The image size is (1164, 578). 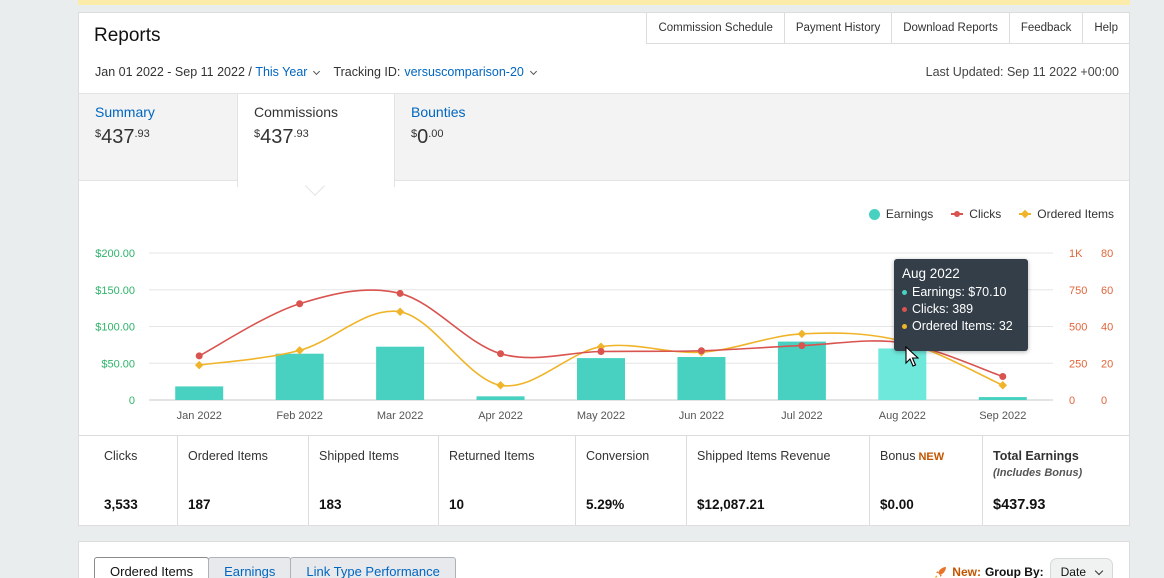 What do you see at coordinates (152, 567) in the screenshot?
I see `tab-ordered-items: Ordered Items` at bounding box center [152, 567].